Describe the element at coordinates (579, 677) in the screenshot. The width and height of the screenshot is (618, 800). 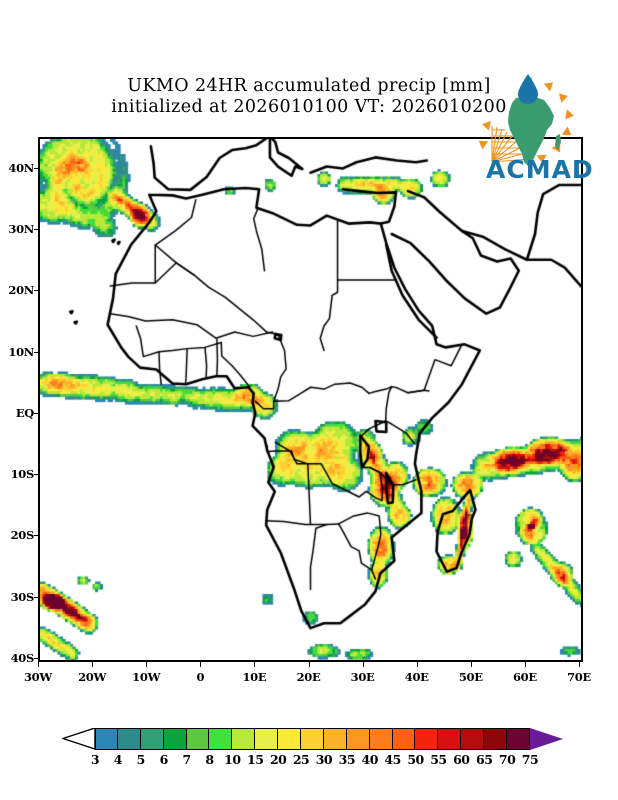
I see `longitude-label: 70E` at that location.